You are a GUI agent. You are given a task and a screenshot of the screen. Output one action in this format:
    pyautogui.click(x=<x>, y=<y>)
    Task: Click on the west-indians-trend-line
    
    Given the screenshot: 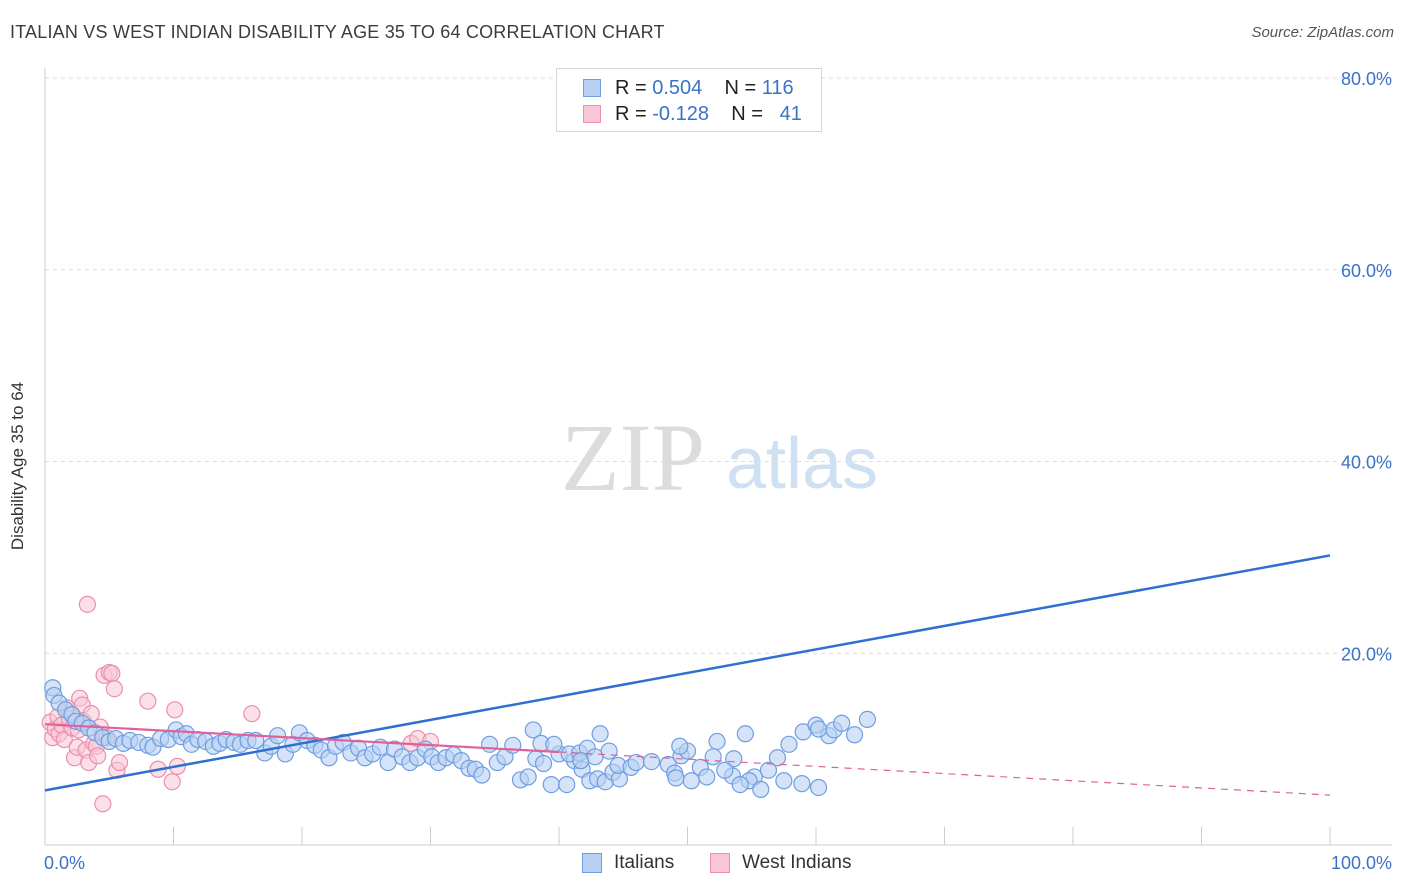 What is the action you would take?
    pyautogui.click(x=302, y=738)
    